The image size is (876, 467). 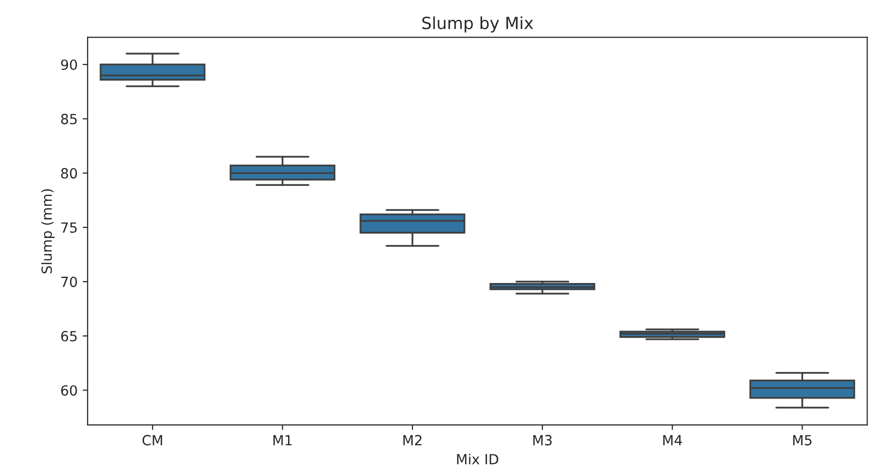 I want to click on x-tick-label: CM, so click(x=152, y=440).